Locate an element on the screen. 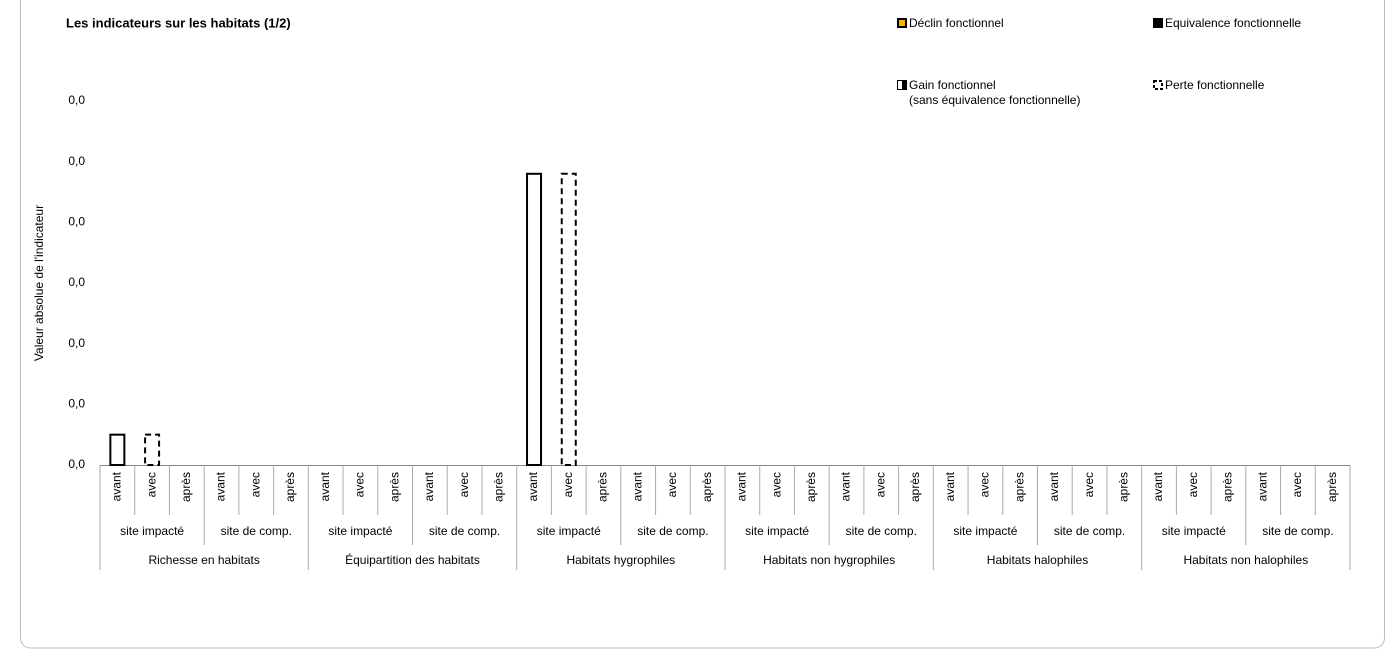 The image size is (1395, 650). legend-swatch-half is located at coordinates (900, 85).